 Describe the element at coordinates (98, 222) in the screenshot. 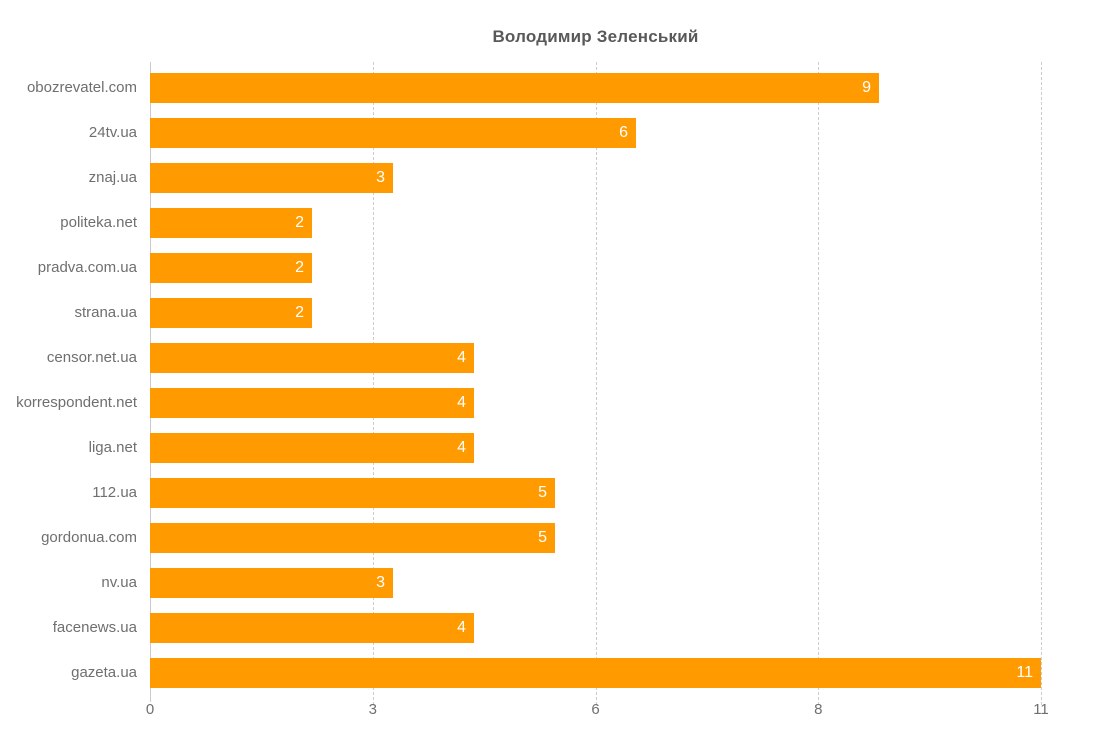

I see `category-label: politeka.net` at that location.